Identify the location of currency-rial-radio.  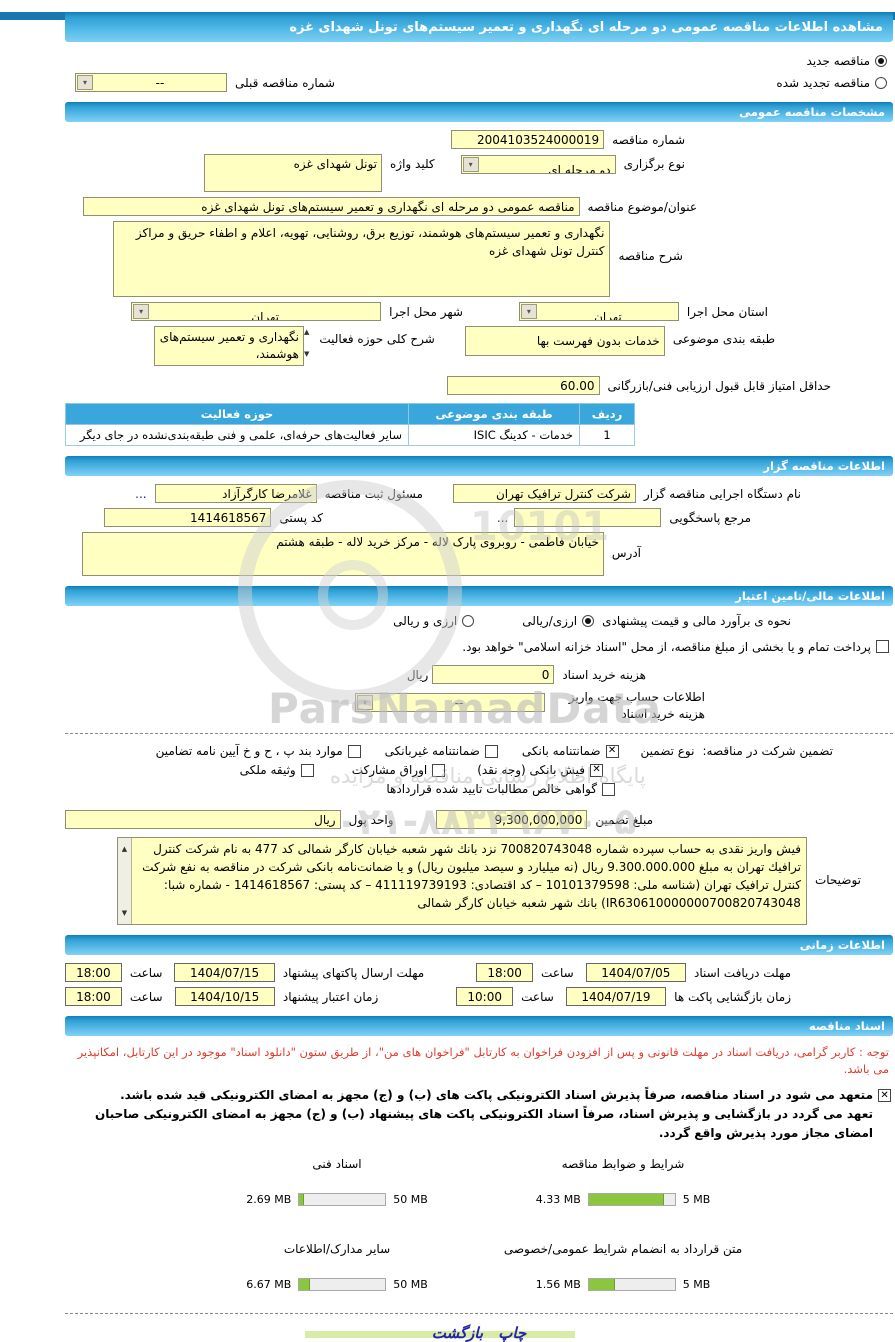
(588, 621).